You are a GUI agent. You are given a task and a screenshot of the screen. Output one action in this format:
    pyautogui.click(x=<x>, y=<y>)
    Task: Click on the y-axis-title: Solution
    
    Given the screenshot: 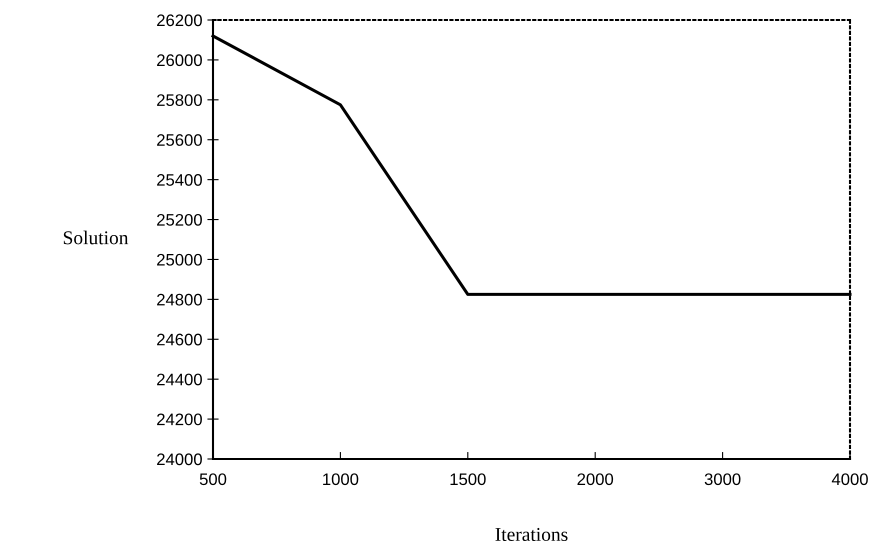 What is the action you would take?
    pyautogui.click(x=96, y=237)
    